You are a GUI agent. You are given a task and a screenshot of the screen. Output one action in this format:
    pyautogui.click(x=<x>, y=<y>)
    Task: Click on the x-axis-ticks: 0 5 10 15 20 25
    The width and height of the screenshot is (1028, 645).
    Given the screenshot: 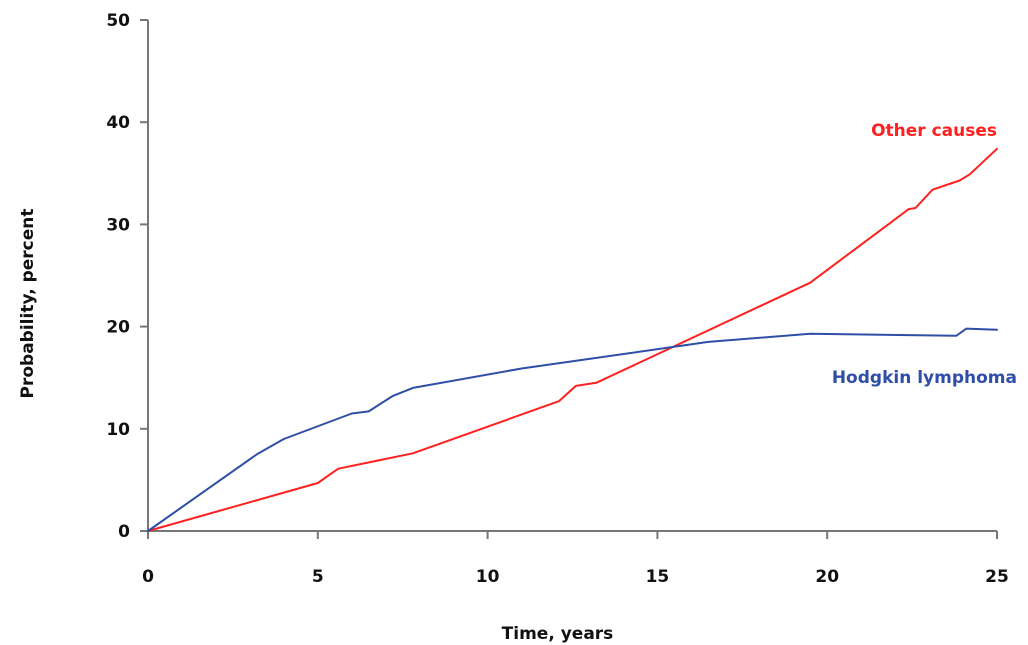 What is the action you would take?
    pyautogui.click(x=575, y=559)
    